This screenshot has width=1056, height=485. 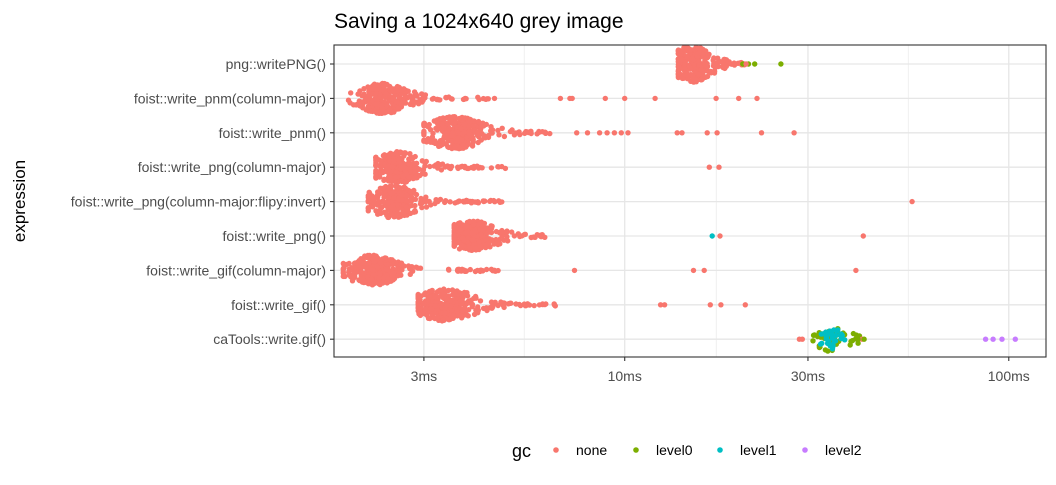 What do you see at coordinates (674, 450) in the screenshot?
I see `legend-label: level0` at bounding box center [674, 450].